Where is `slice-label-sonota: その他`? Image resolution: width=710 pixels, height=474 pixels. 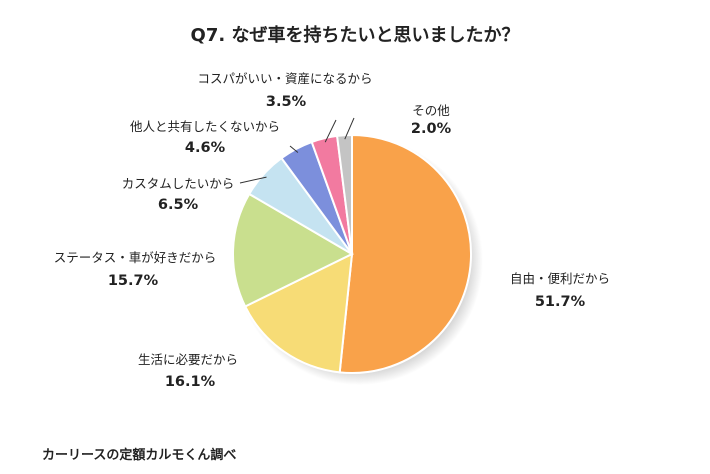 slice-label-sonota: その他 is located at coordinates (431, 110).